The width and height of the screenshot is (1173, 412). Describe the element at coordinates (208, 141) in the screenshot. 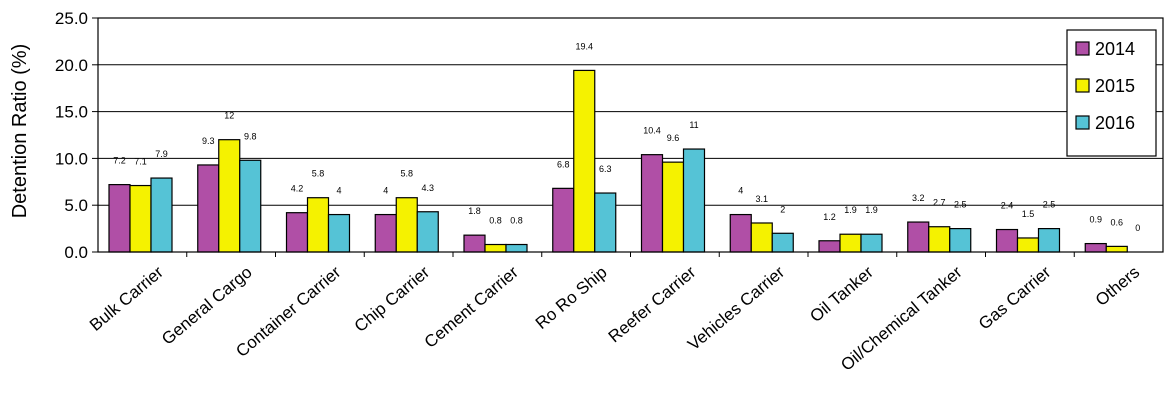

I see `data-label: 9.3` at that location.